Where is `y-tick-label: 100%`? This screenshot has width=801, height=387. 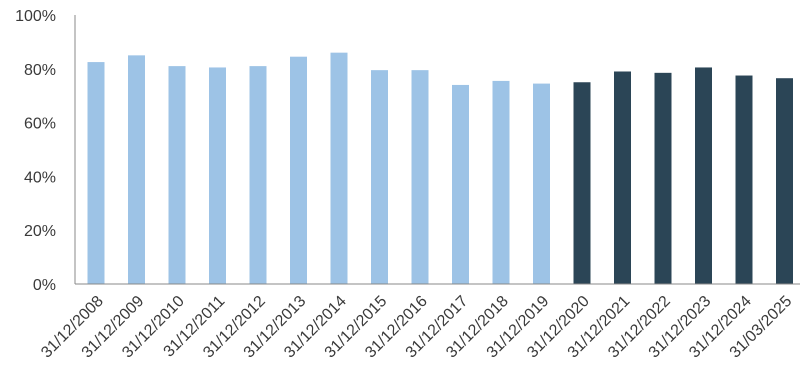
y-tick-label: 100% is located at coordinates (35, 16).